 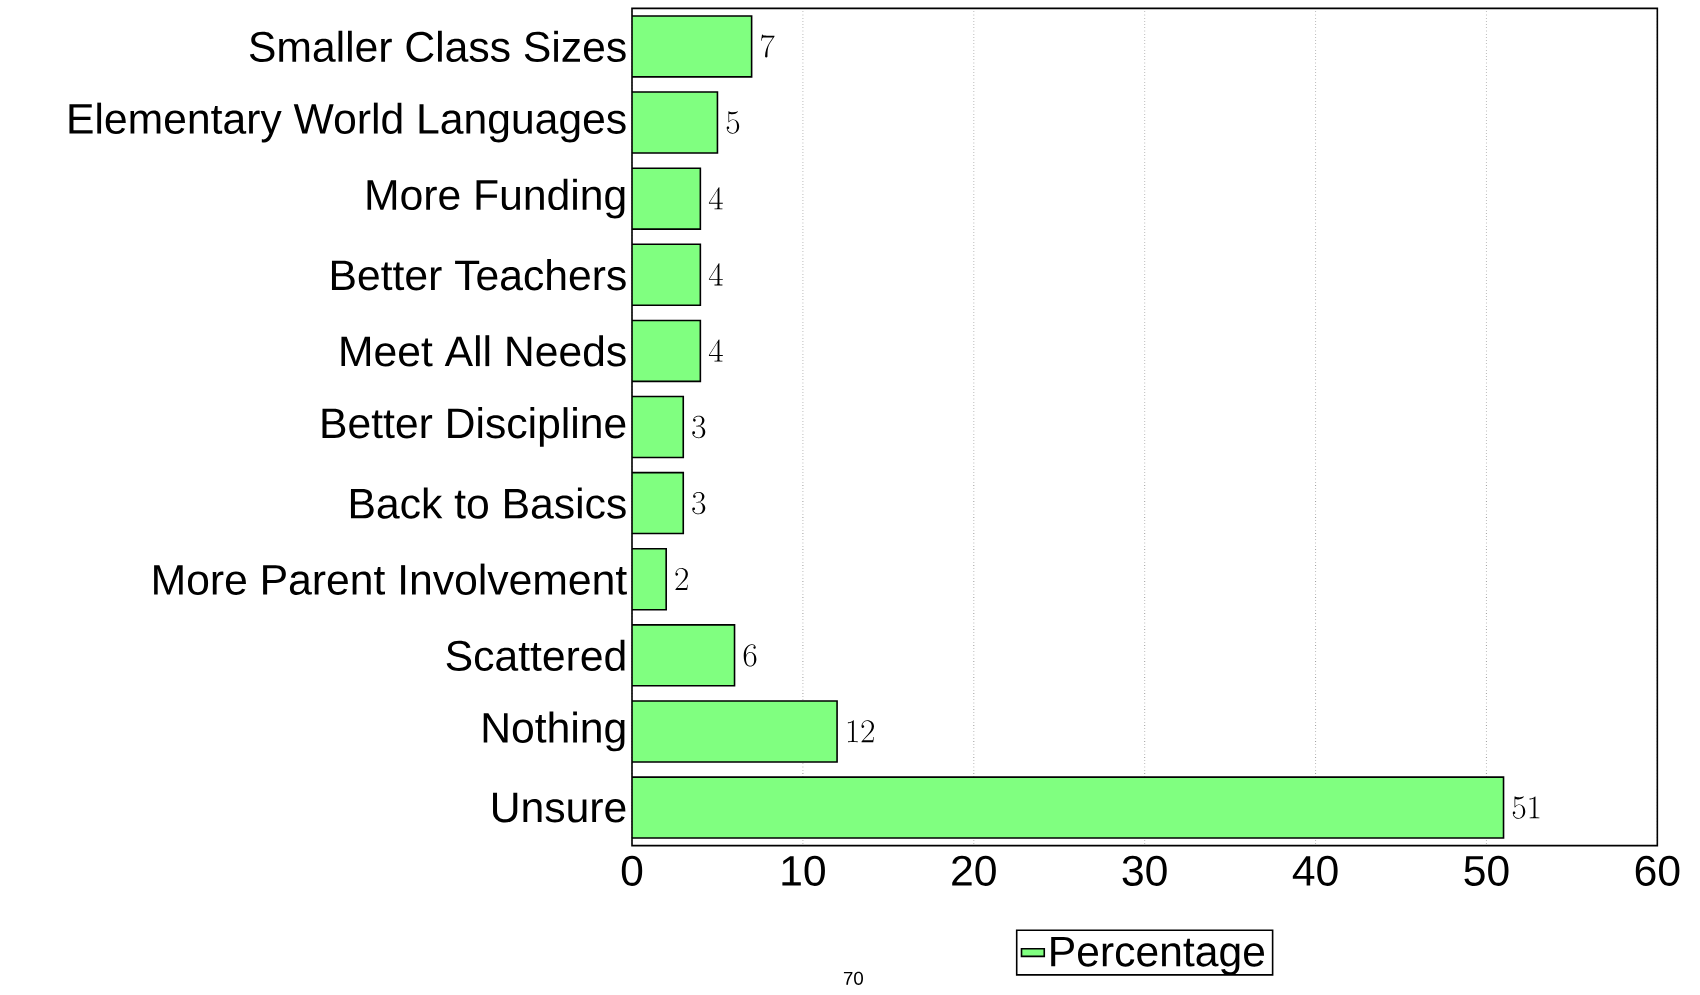 What do you see at coordinates (347, 122) in the screenshot?
I see `y-tick-label: Elementary World Languages` at bounding box center [347, 122].